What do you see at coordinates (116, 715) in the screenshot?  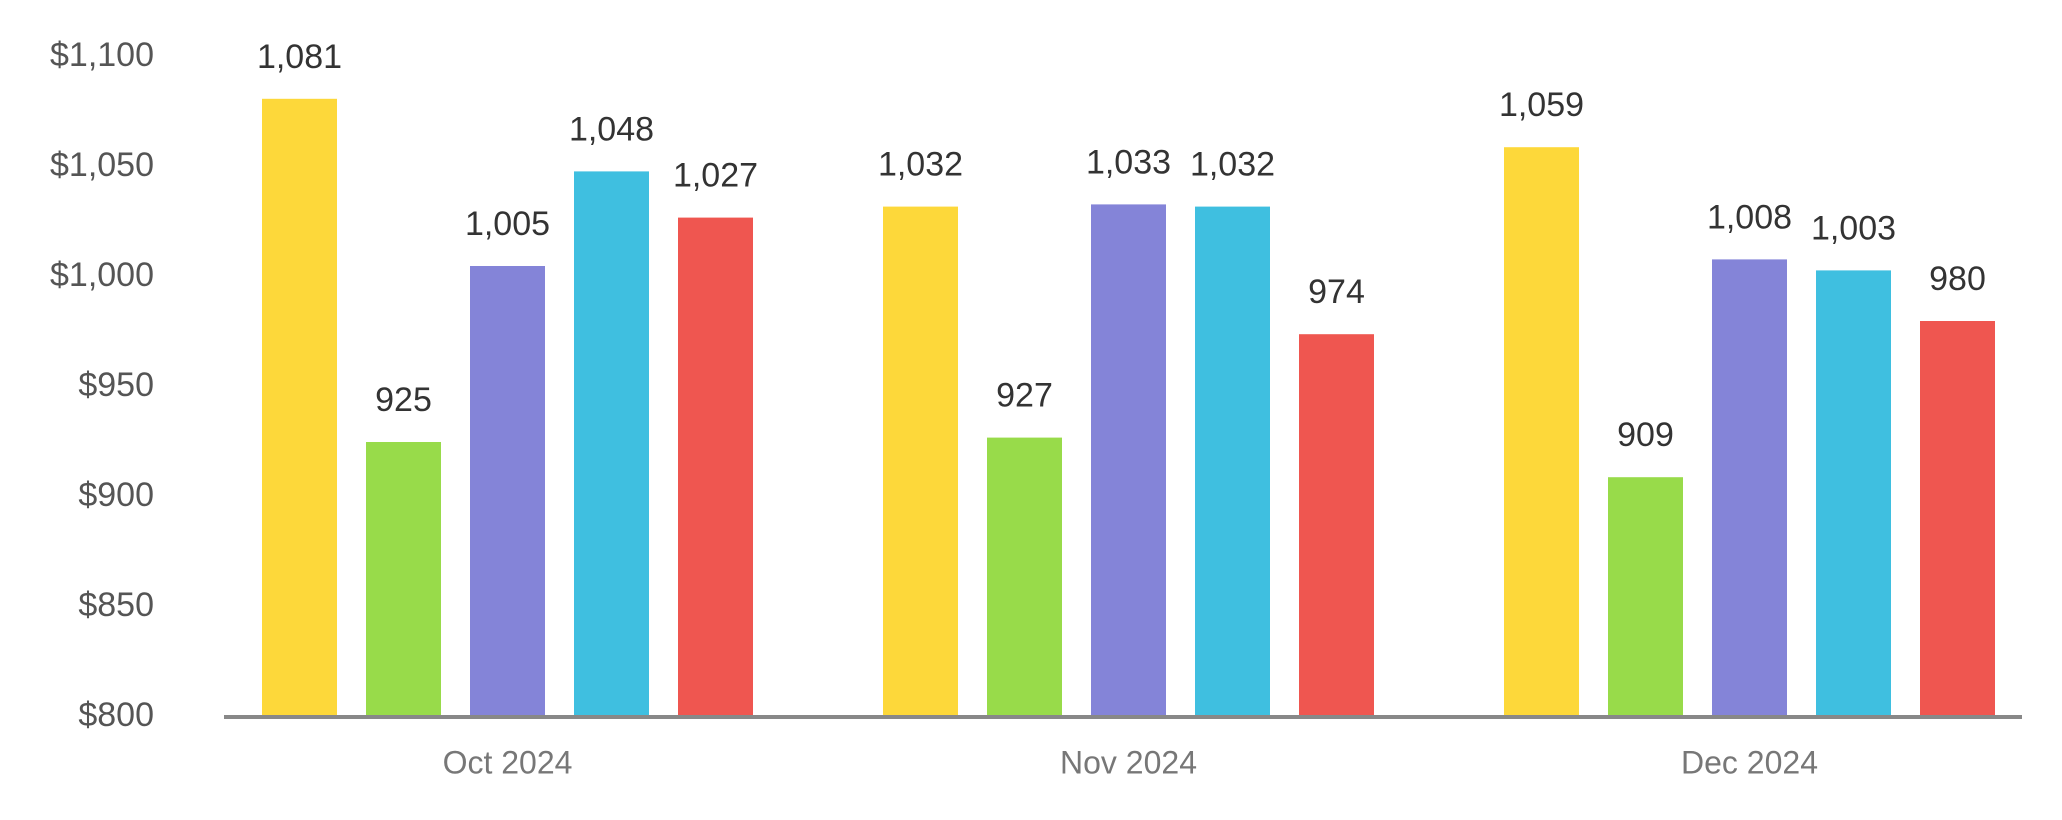 I see `y-tick-label: $800` at bounding box center [116, 715].